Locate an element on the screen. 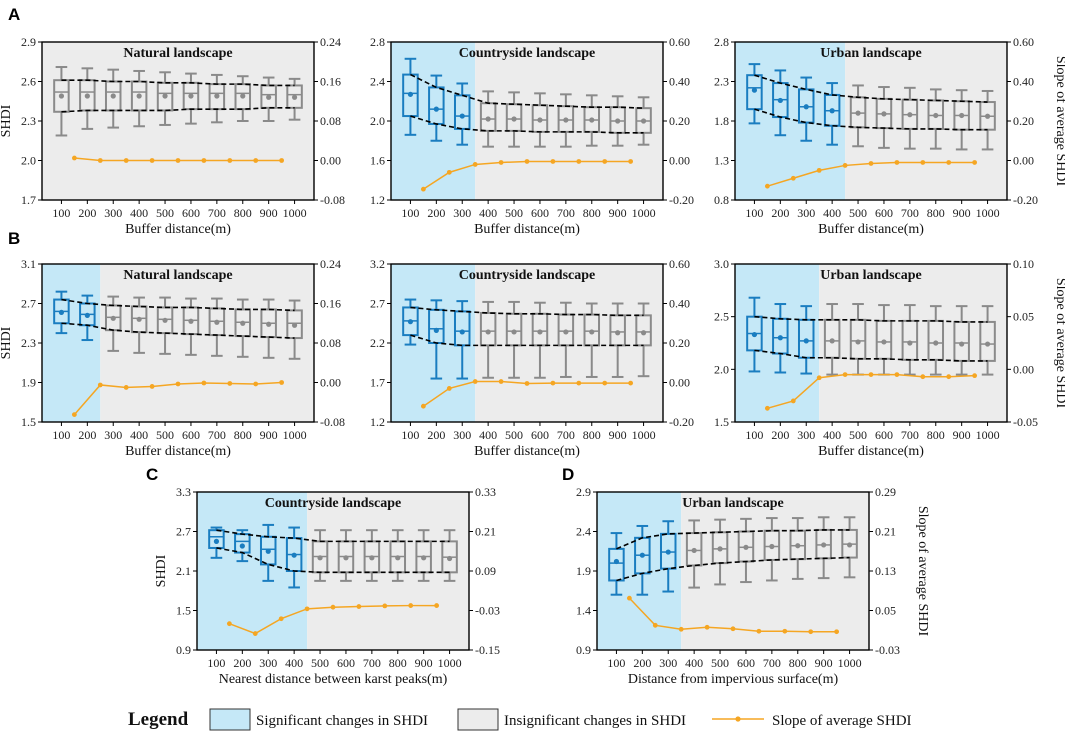 The image size is (1065, 733). x-tick-label: 300 is located at coordinates (806, 213).